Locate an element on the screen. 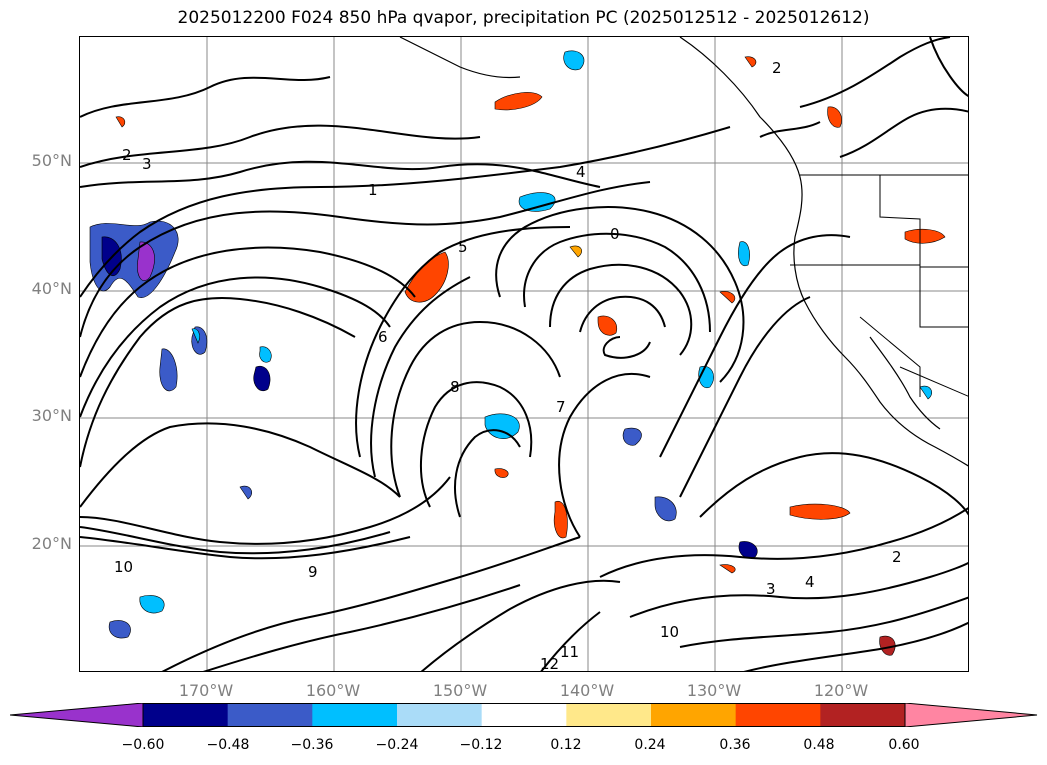 This screenshot has height=765, width=1047. colorbar-tick: −0.36 is located at coordinates (312, 745).